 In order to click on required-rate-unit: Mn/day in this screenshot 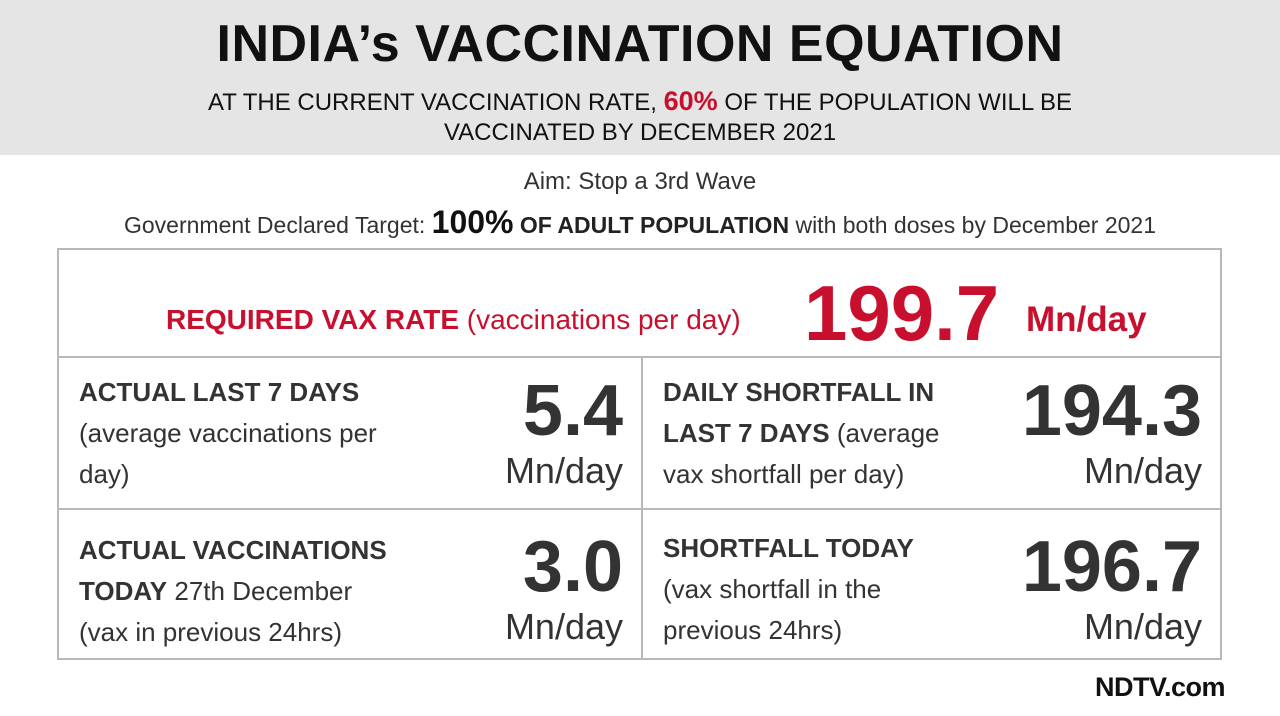, I will do `click(1086, 319)`.